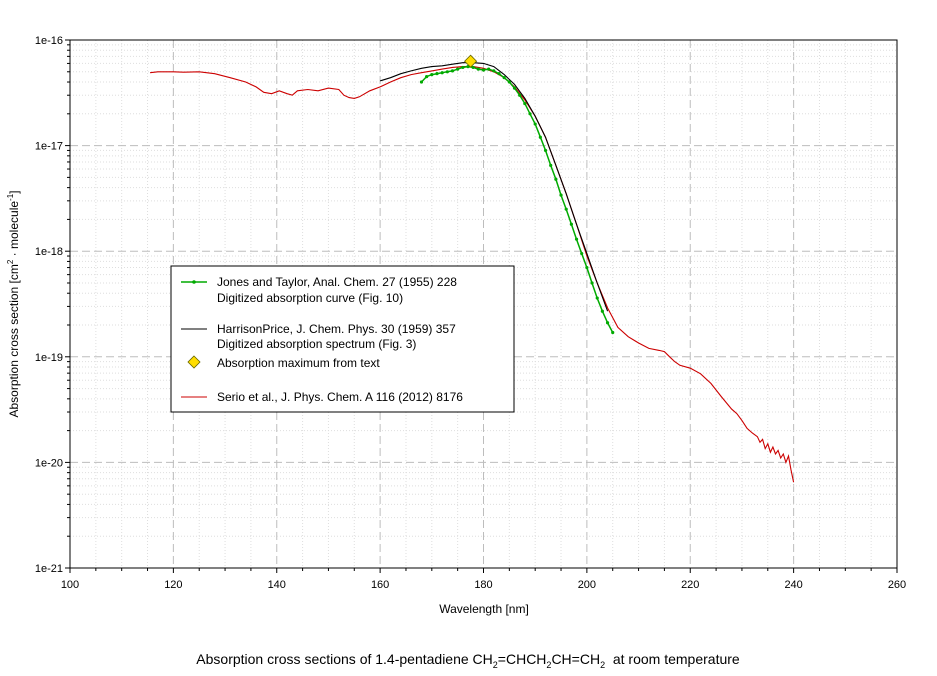 The height and width of the screenshot is (676, 937). Describe the element at coordinates (49, 252) in the screenshot. I see `y-tick-label: 1e-18` at that location.